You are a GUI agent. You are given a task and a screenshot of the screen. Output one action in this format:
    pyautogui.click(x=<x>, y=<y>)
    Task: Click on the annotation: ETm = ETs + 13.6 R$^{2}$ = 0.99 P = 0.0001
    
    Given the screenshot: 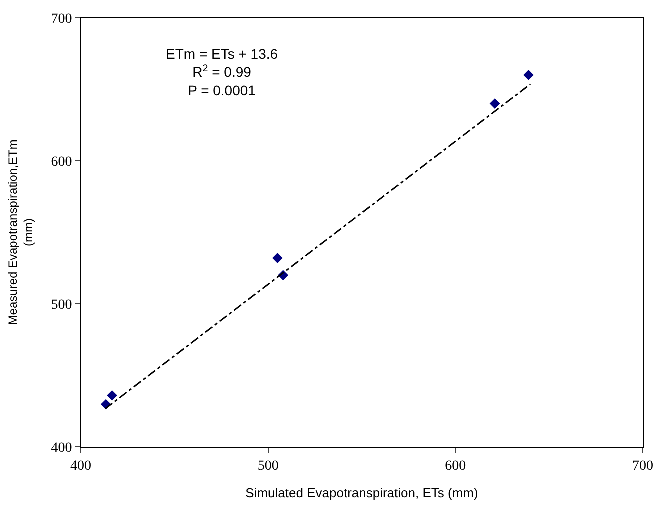 What is the action you would take?
    pyautogui.click(x=222, y=72)
    